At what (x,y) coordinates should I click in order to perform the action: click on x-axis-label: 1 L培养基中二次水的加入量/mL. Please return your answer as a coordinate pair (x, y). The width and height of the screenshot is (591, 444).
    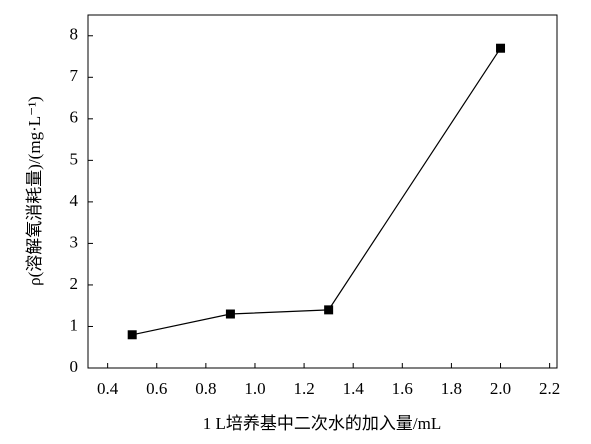
    Looking at the image, I should click on (322, 423).